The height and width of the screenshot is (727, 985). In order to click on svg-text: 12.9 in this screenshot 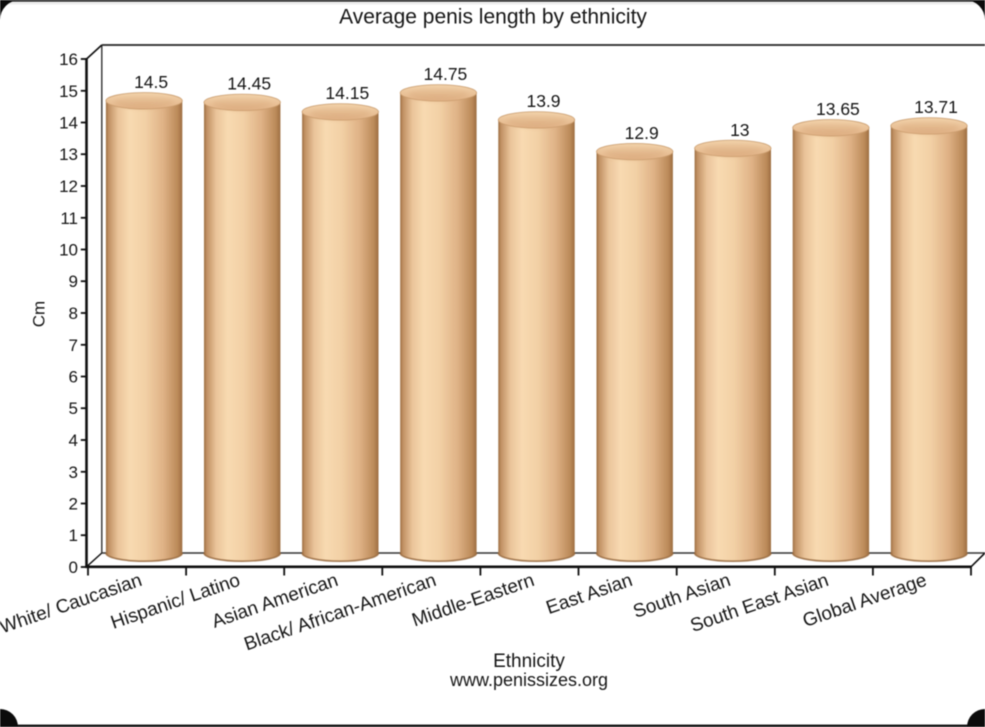, I will do `click(642, 133)`.